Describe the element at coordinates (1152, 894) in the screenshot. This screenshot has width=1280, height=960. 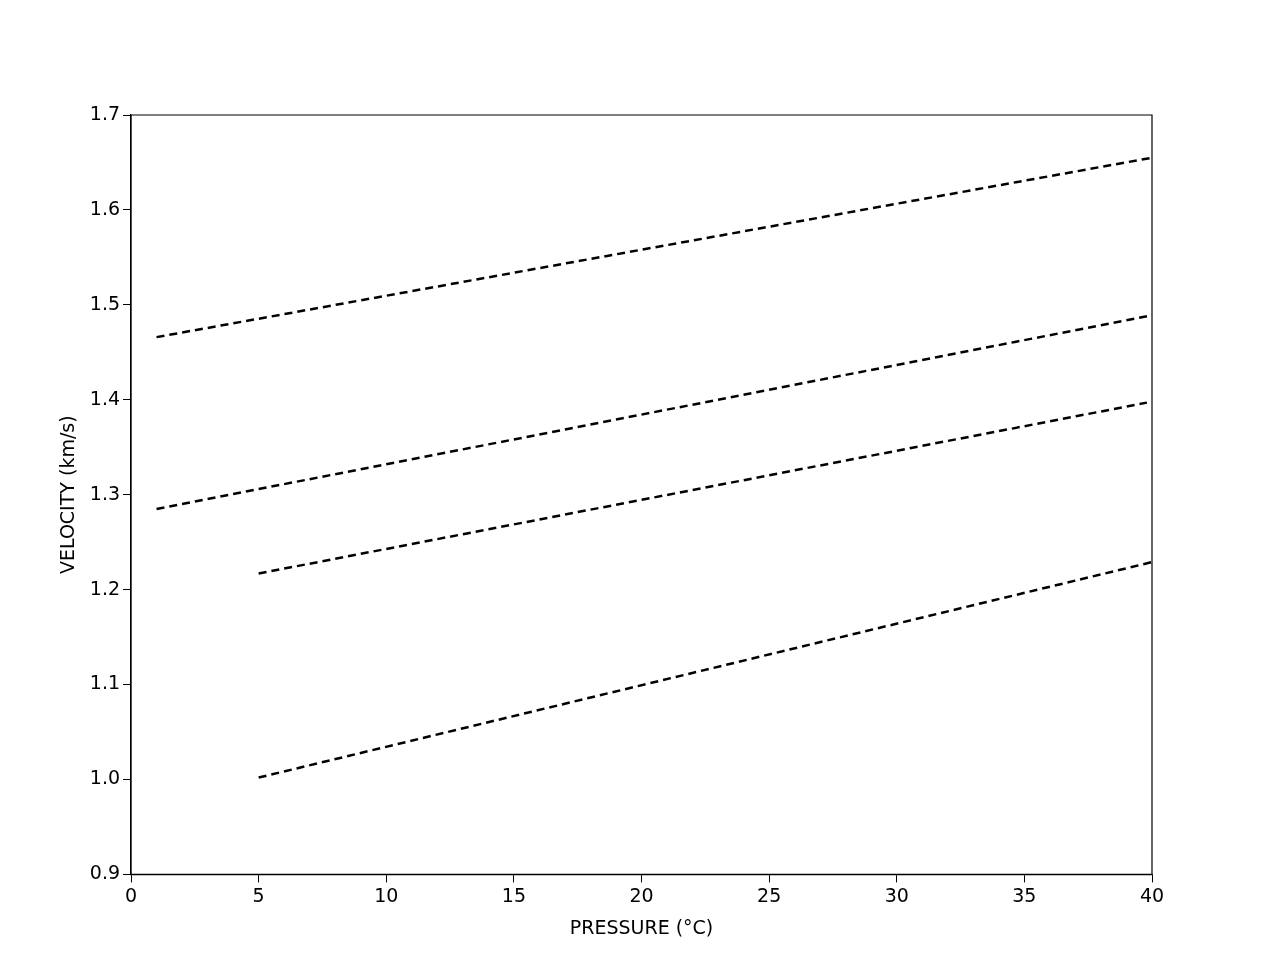
I see `x-tick-label: 40` at that location.